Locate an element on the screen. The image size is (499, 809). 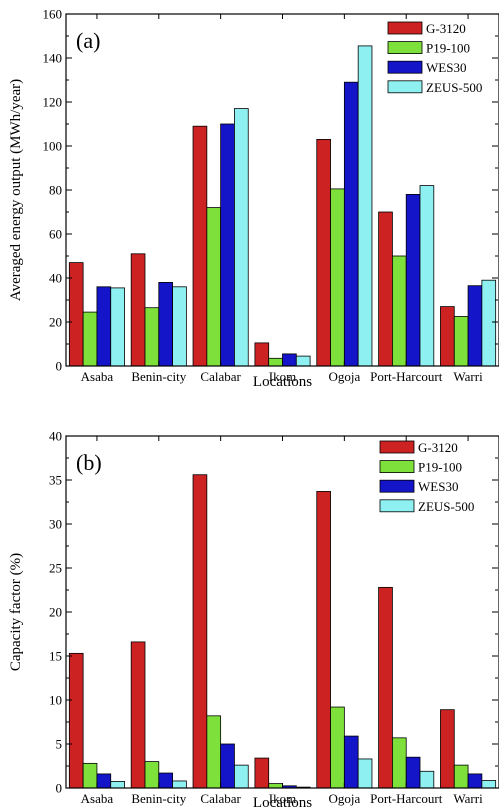
y-tick-label: 80 is located at coordinates (55, 190).